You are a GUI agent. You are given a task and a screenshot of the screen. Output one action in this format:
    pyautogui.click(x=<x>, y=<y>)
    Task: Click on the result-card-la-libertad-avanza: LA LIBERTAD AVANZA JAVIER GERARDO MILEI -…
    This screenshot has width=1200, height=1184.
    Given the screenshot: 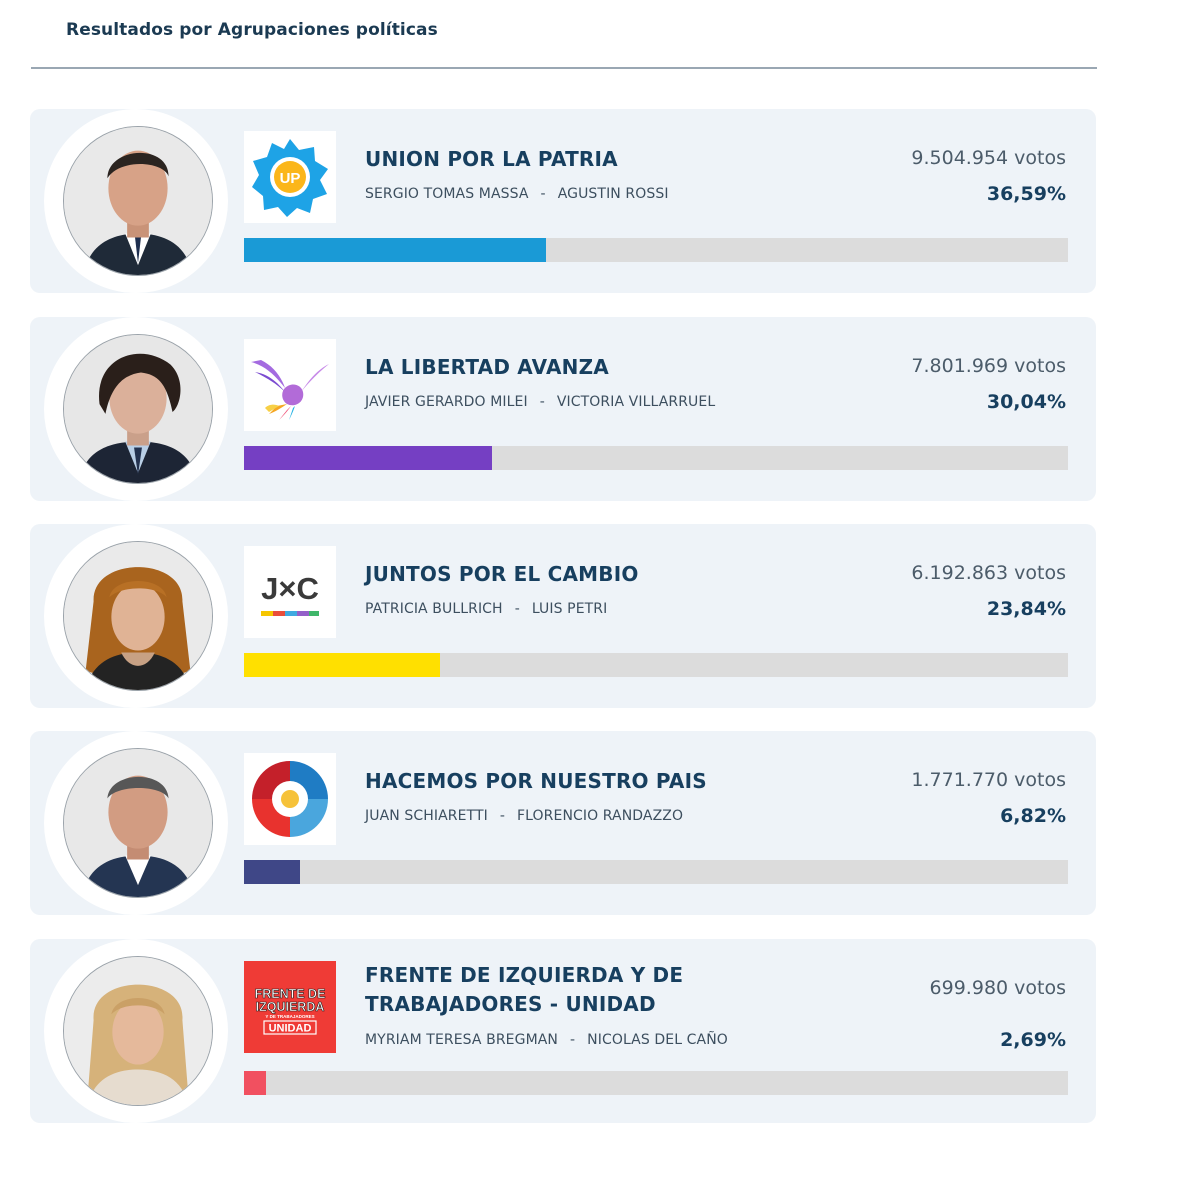 What is the action you would take?
    pyautogui.click(x=563, y=409)
    